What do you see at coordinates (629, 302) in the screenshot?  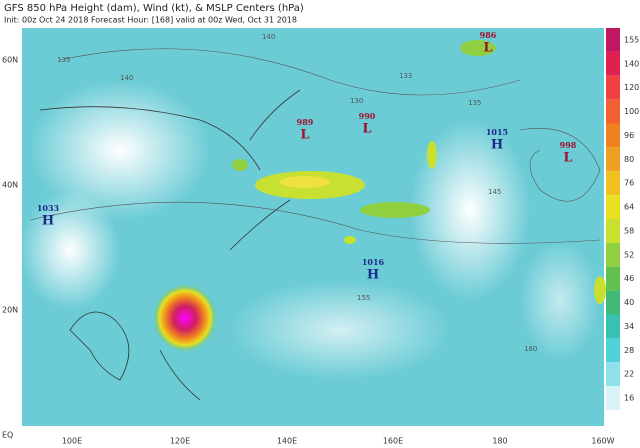 I see `colorbar-label: 40` at bounding box center [629, 302].